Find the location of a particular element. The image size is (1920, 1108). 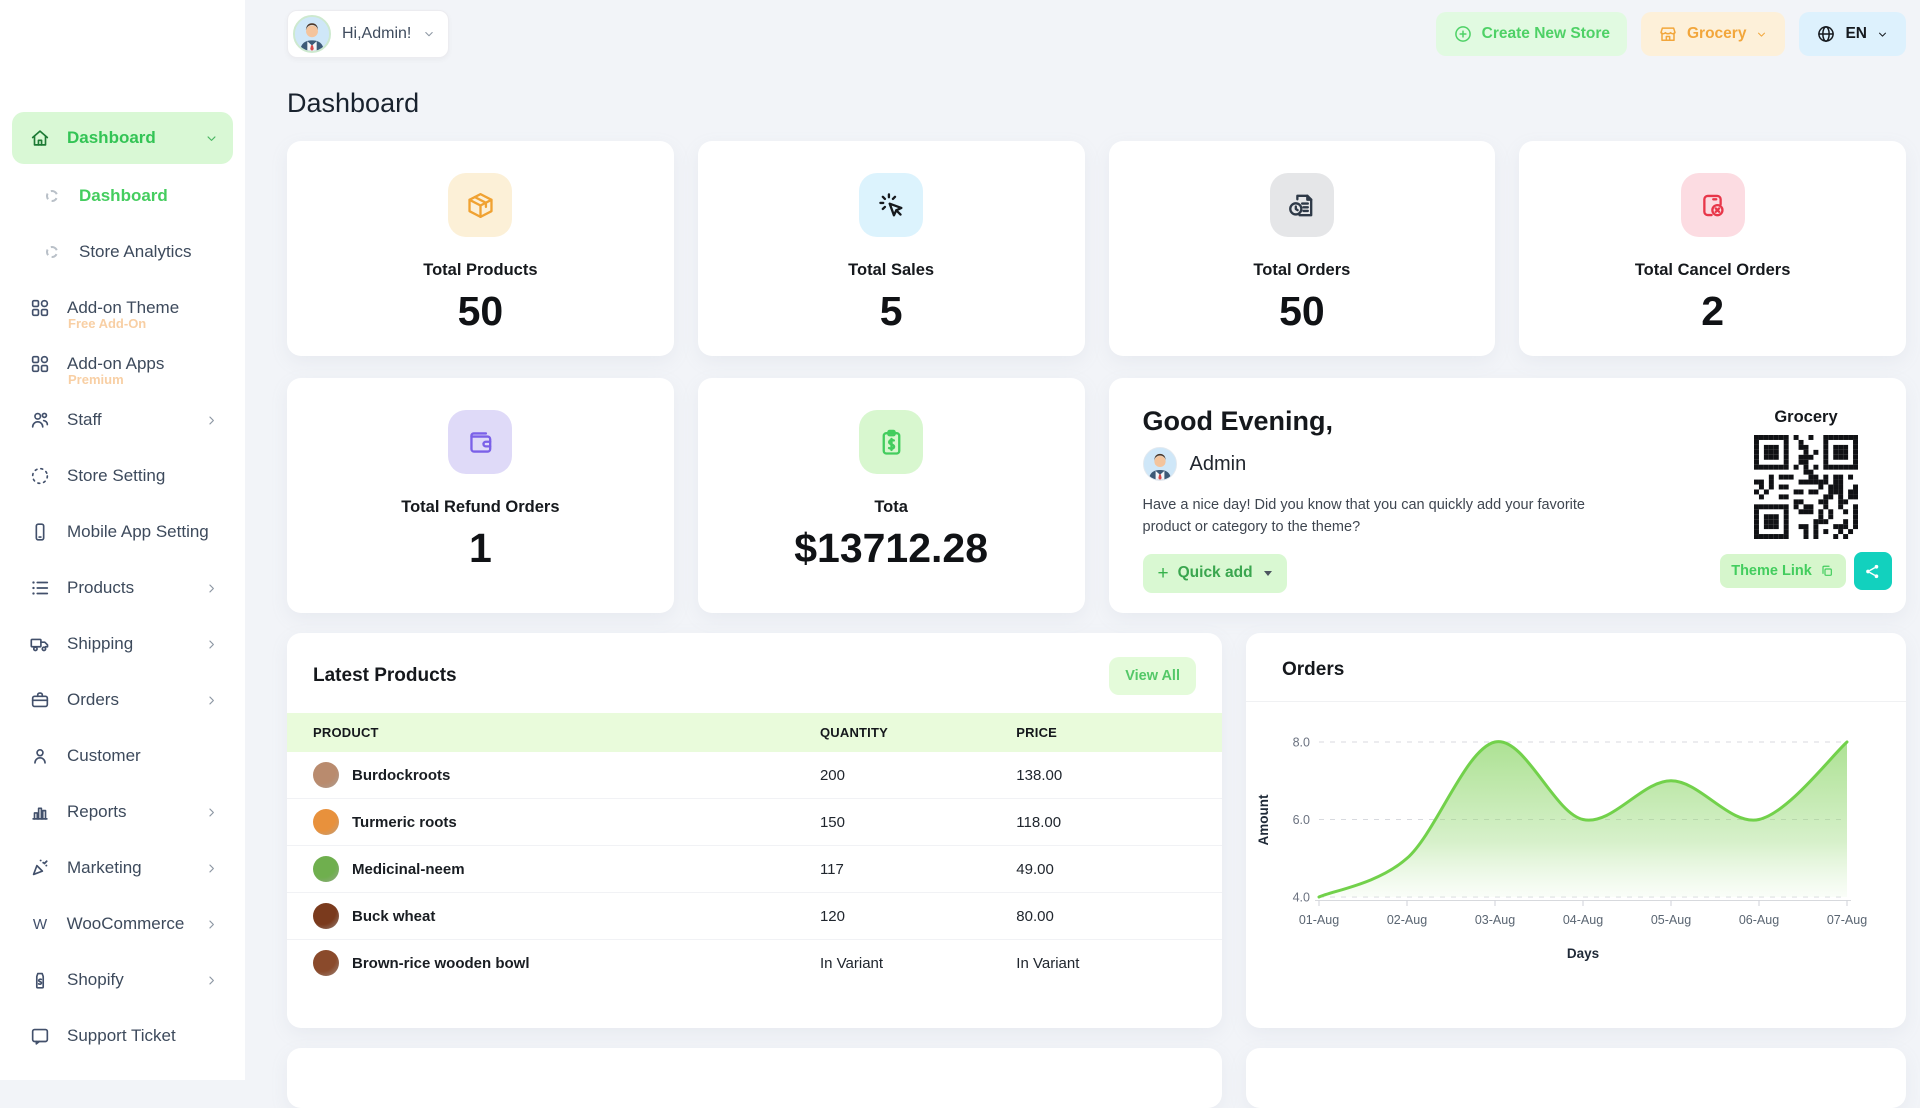

theme-link-button: Theme Link is located at coordinates (1783, 571).